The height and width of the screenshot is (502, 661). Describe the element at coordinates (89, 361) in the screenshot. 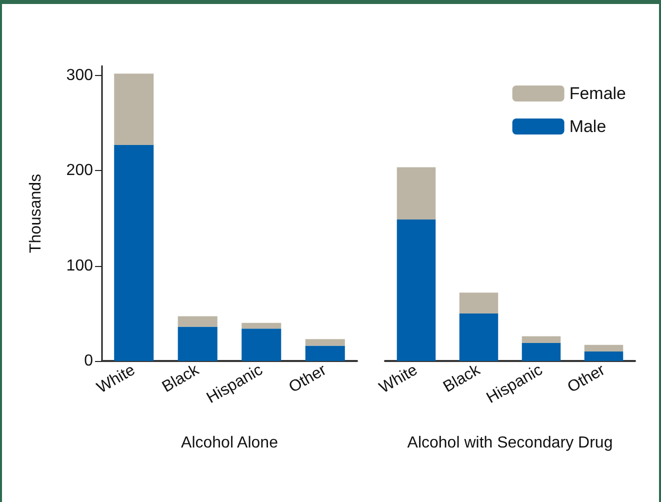

I see `y-tick-label: 0` at that location.